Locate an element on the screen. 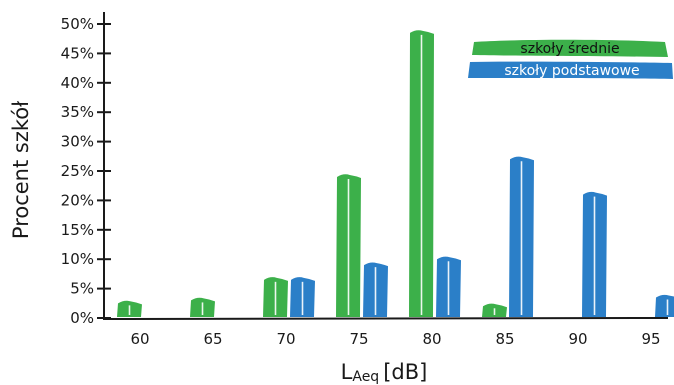 The image size is (674, 385). legend-swatch-szkoly-srednie is located at coordinates (570, 48).